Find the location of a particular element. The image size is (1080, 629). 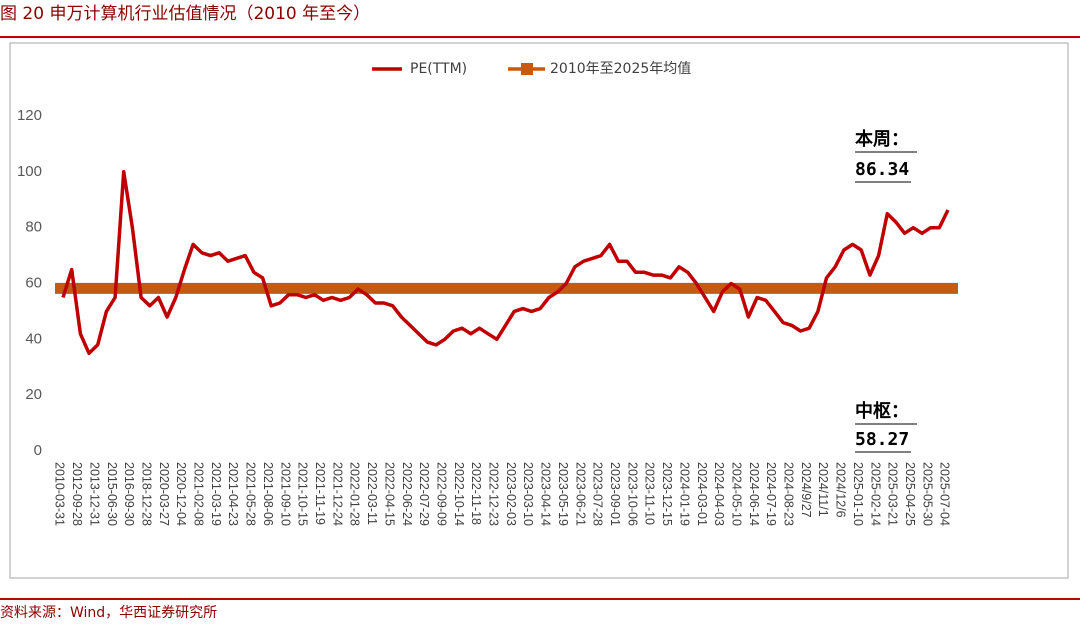

x-tick-label: 2024-03-01 is located at coordinates (702, 494).